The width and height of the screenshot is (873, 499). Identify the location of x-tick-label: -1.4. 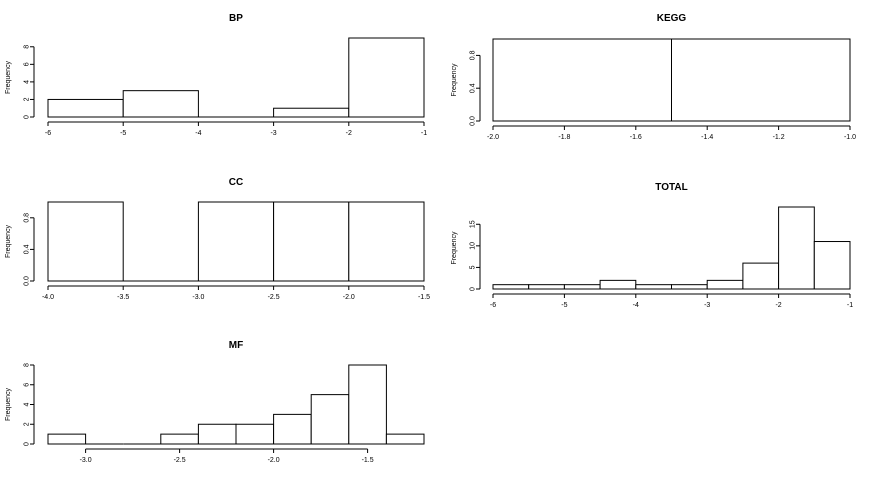
(707, 137).